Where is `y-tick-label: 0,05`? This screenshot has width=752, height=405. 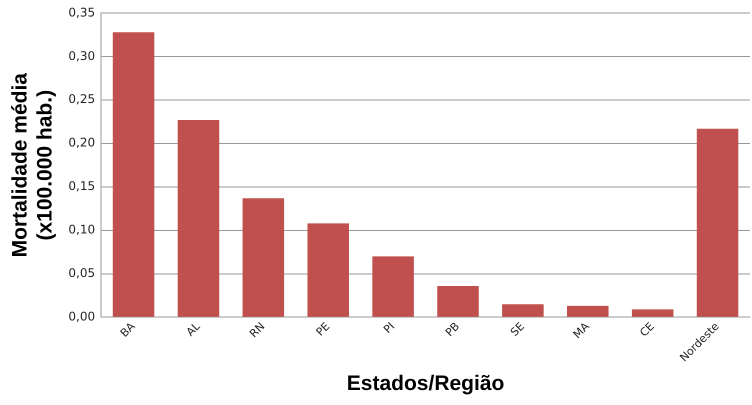 y-tick-label: 0,05 is located at coordinates (82, 273).